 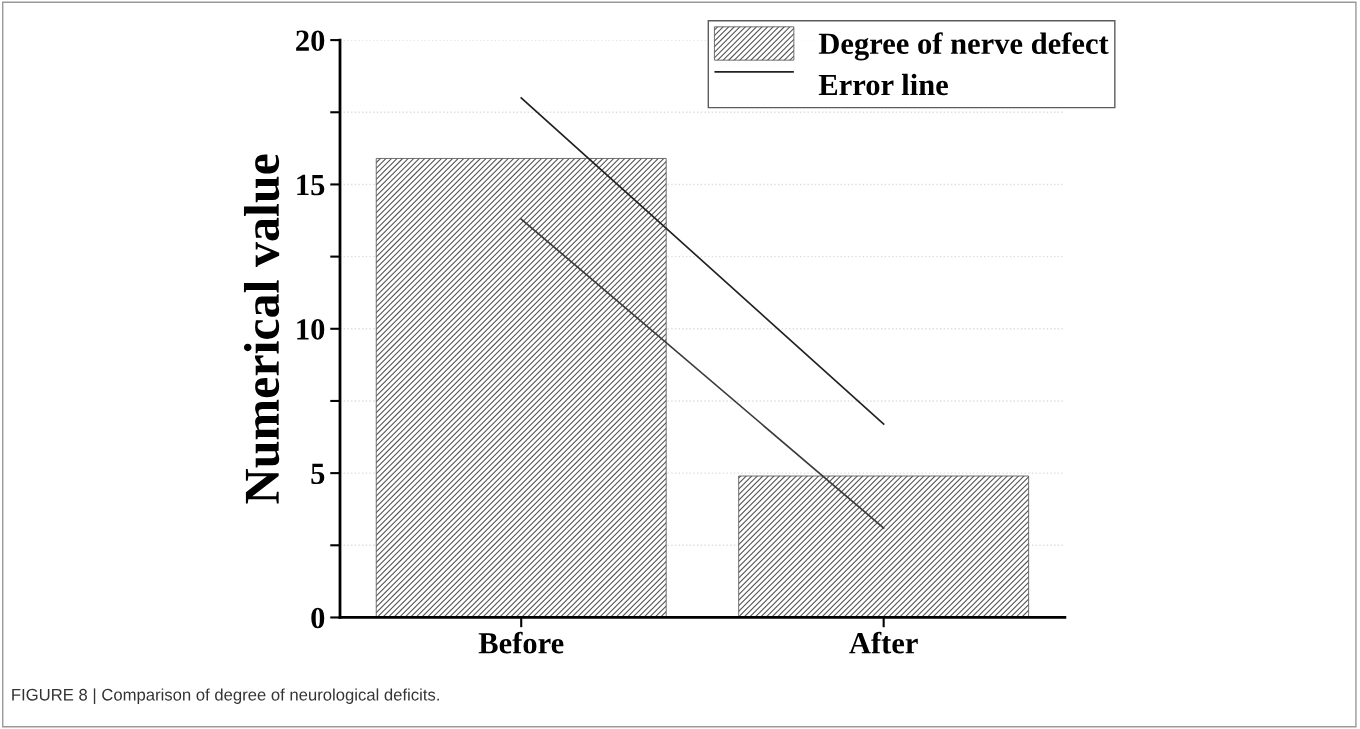 What do you see at coordinates (318, 618) in the screenshot?
I see `y-tick-label: 0` at bounding box center [318, 618].